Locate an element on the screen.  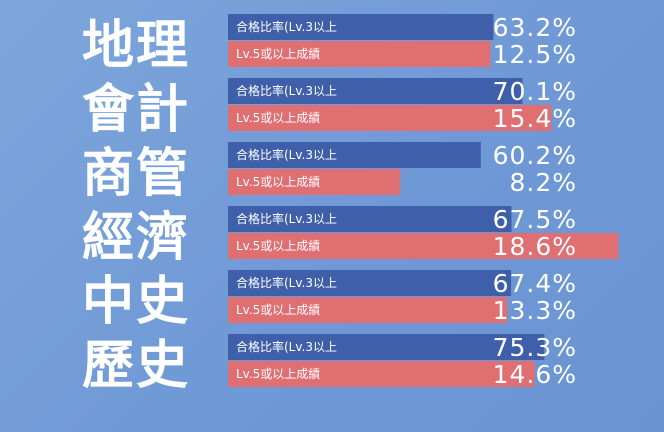
pass-rate-value: 63.2% is located at coordinates (535, 27).